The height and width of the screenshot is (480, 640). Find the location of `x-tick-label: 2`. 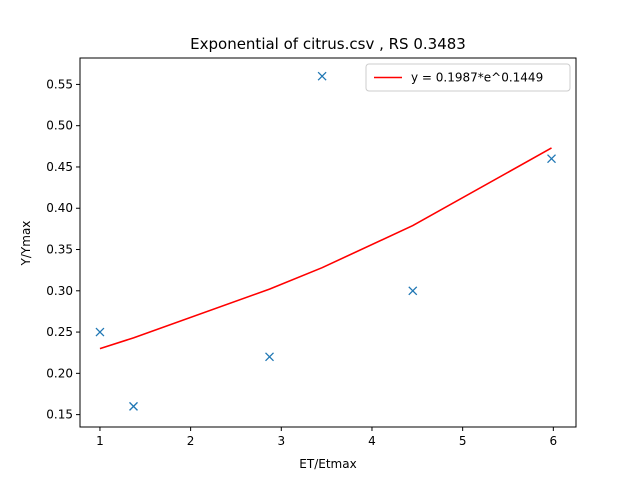

x-tick-label: 2 is located at coordinates (191, 441).